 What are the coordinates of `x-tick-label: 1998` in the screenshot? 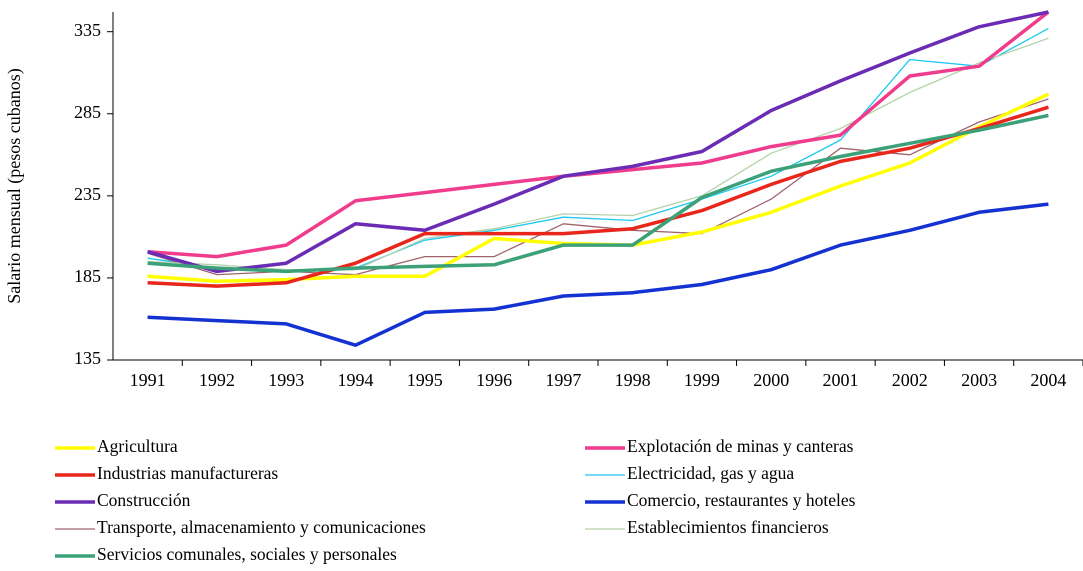 It's located at (633, 380).